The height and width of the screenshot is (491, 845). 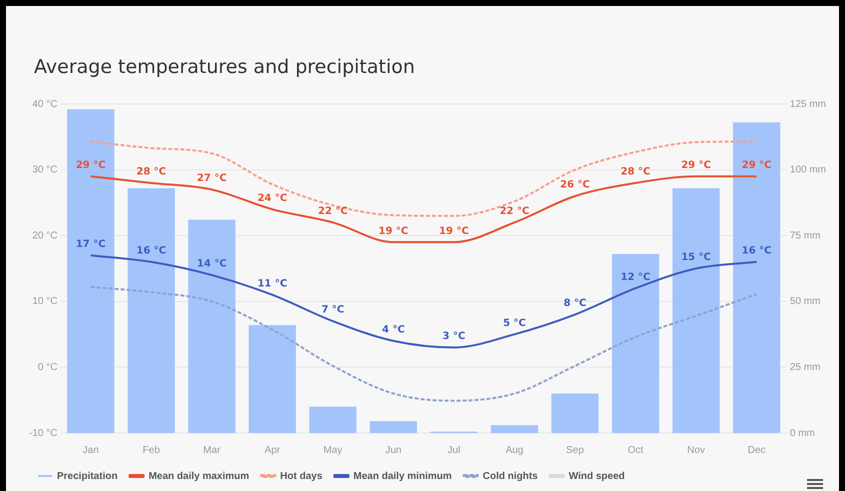 I want to click on x-tick-label: Sep, so click(x=575, y=450).